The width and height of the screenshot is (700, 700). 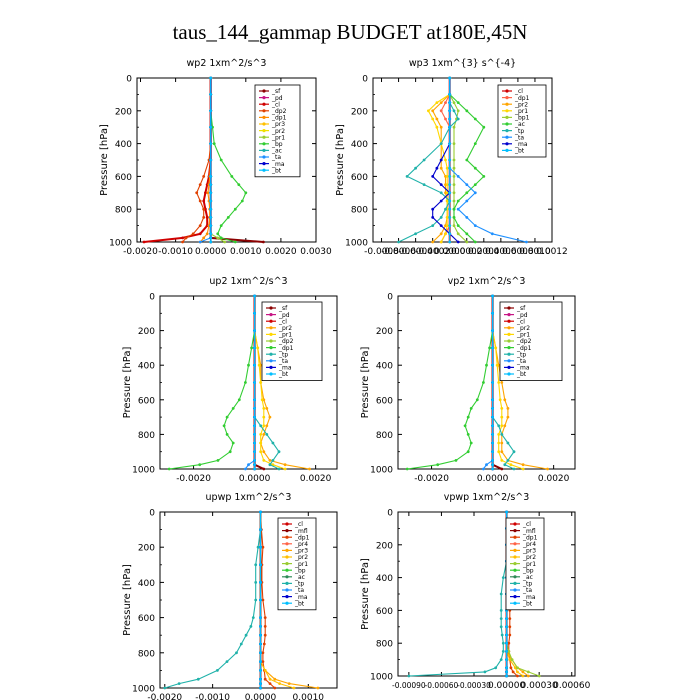 What do you see at coordinates (127, 383) in the screenshot?
I see `chart3-y-axis-label: Pressure [hPa]` at bounding box center [127, 383].